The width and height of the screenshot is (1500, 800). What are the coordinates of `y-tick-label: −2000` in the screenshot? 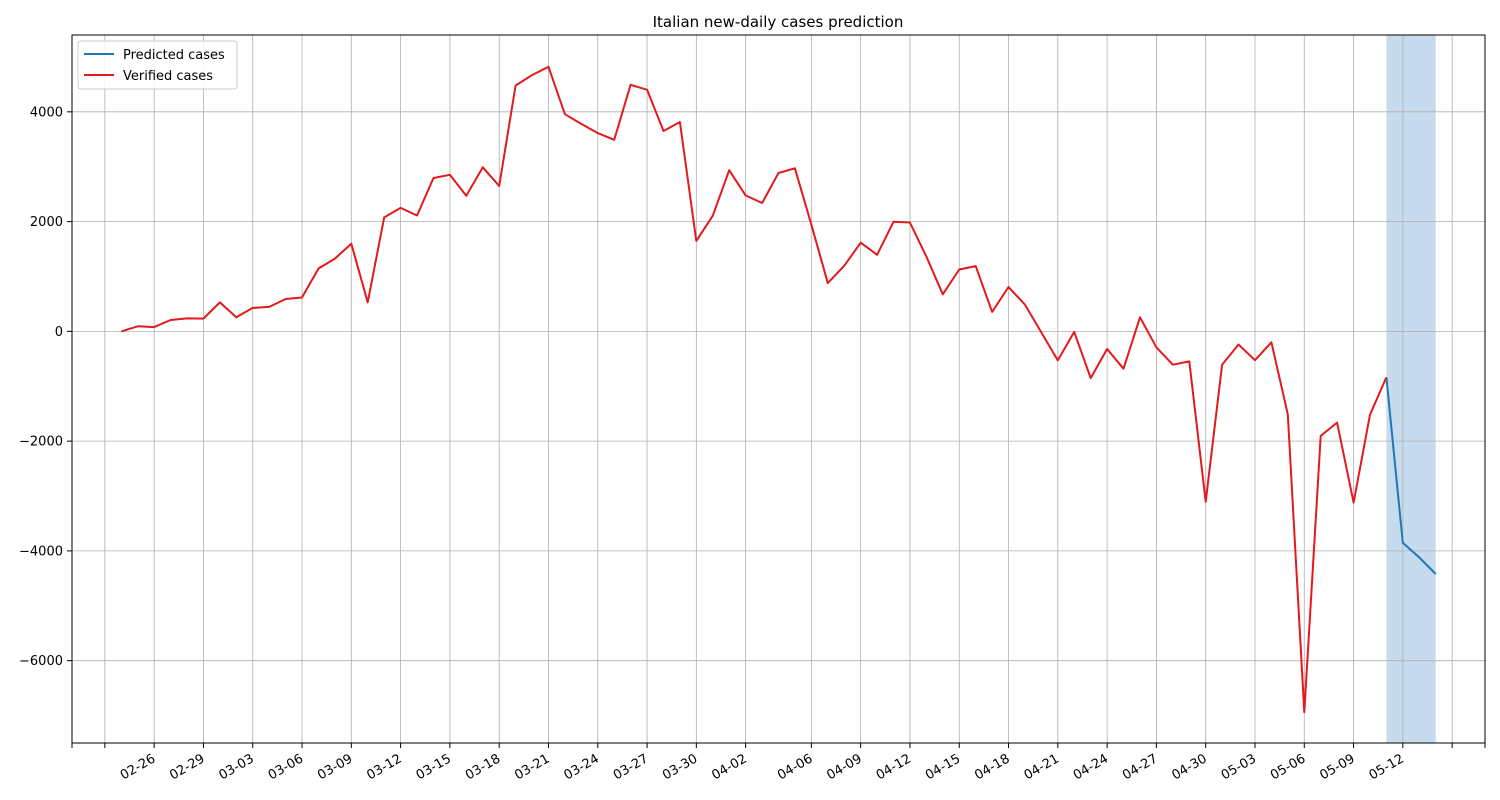 It's located at (41, 442).